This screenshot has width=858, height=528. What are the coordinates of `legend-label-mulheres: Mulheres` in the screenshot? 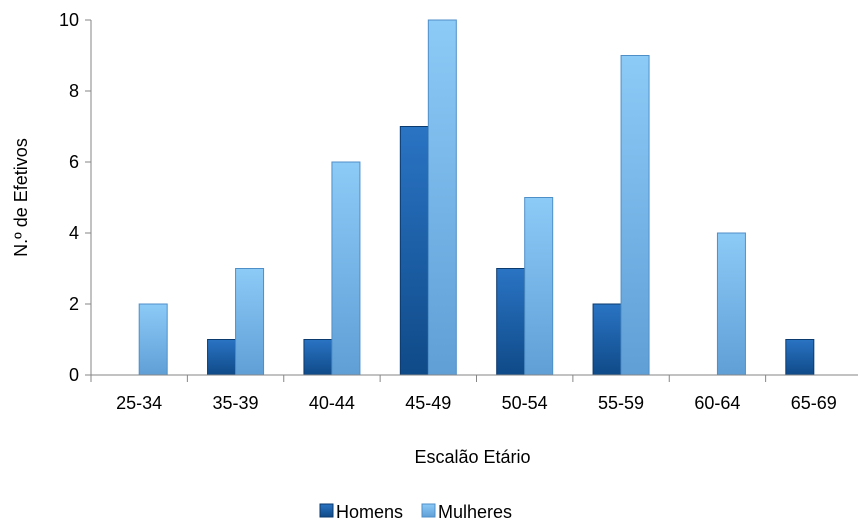 It's located at (475, 512).